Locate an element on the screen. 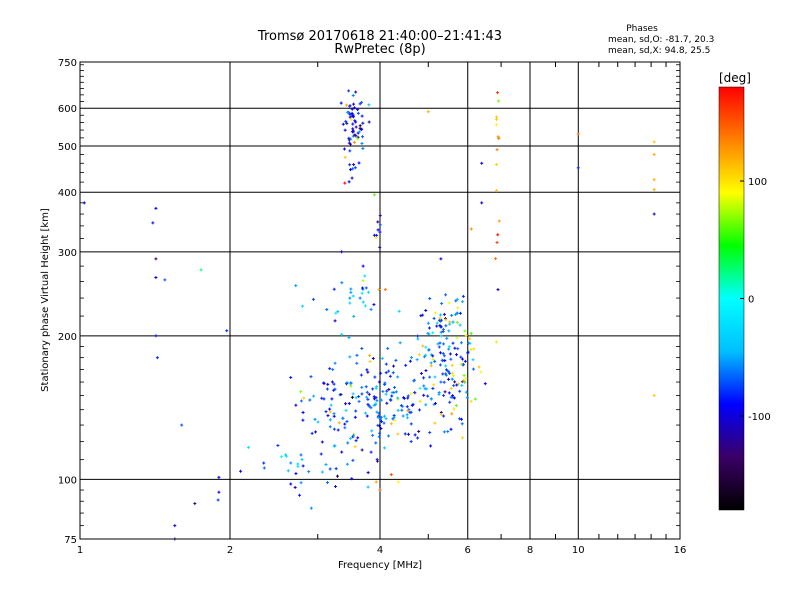 The image size is (800, 604). x-tick-label: 4 is located at coordinates (380, 550).